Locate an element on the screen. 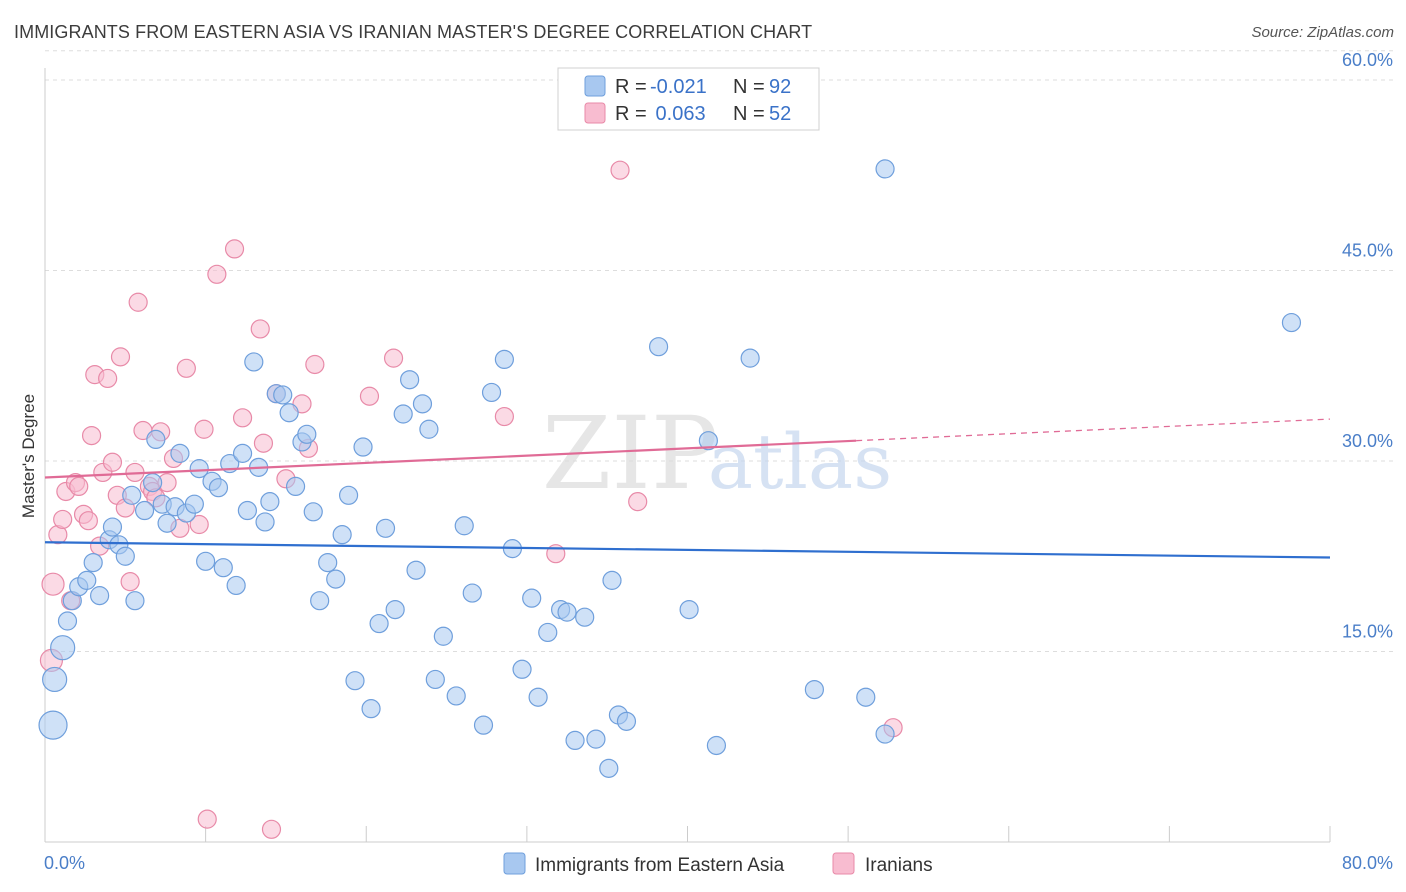  y-tick-label: 45.0% is located at coordinates (1367, 251).